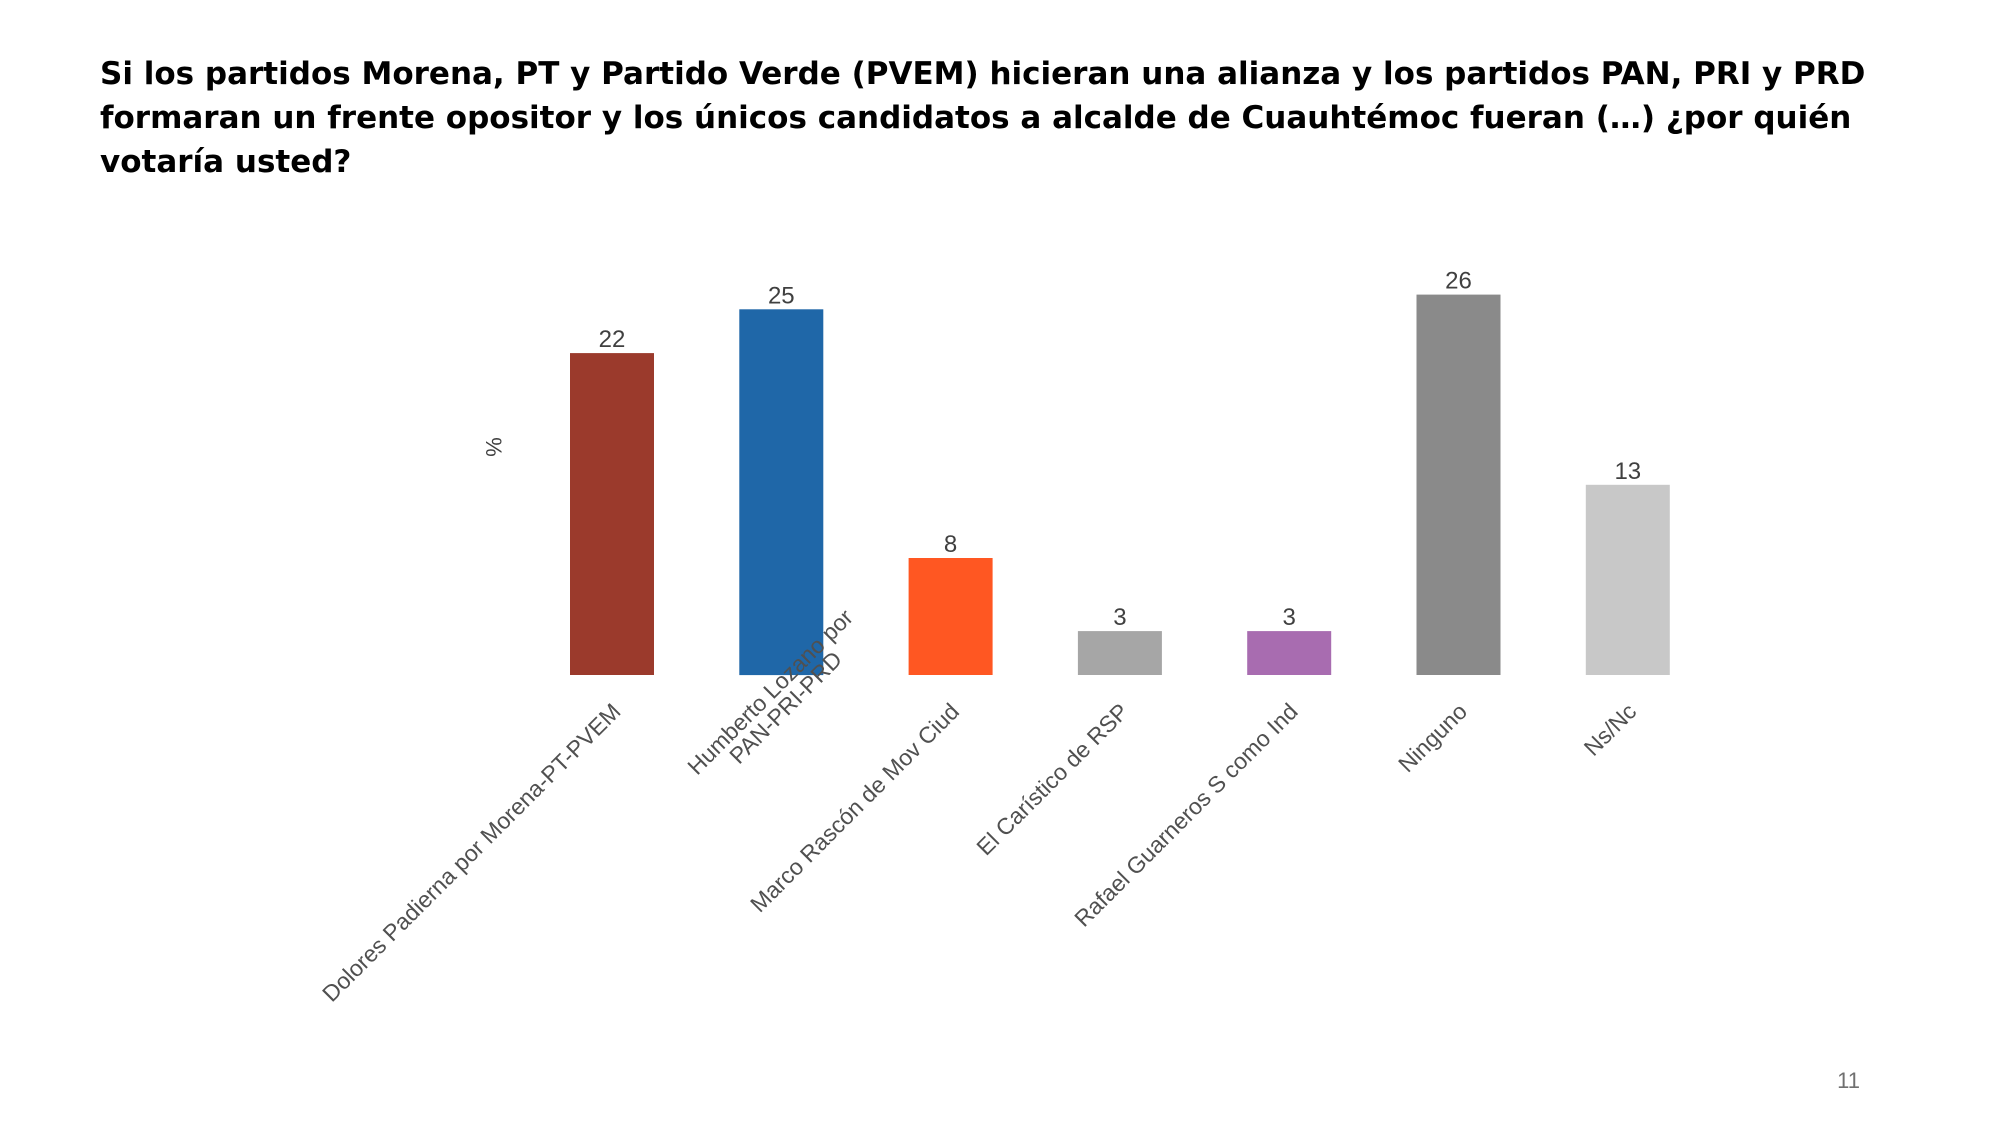 The height and width of the screenshot is (1125, 2000). Describe the element at coordinates (1432, 737) in the screenshot. I see `category-label: Ninguno` at that location.